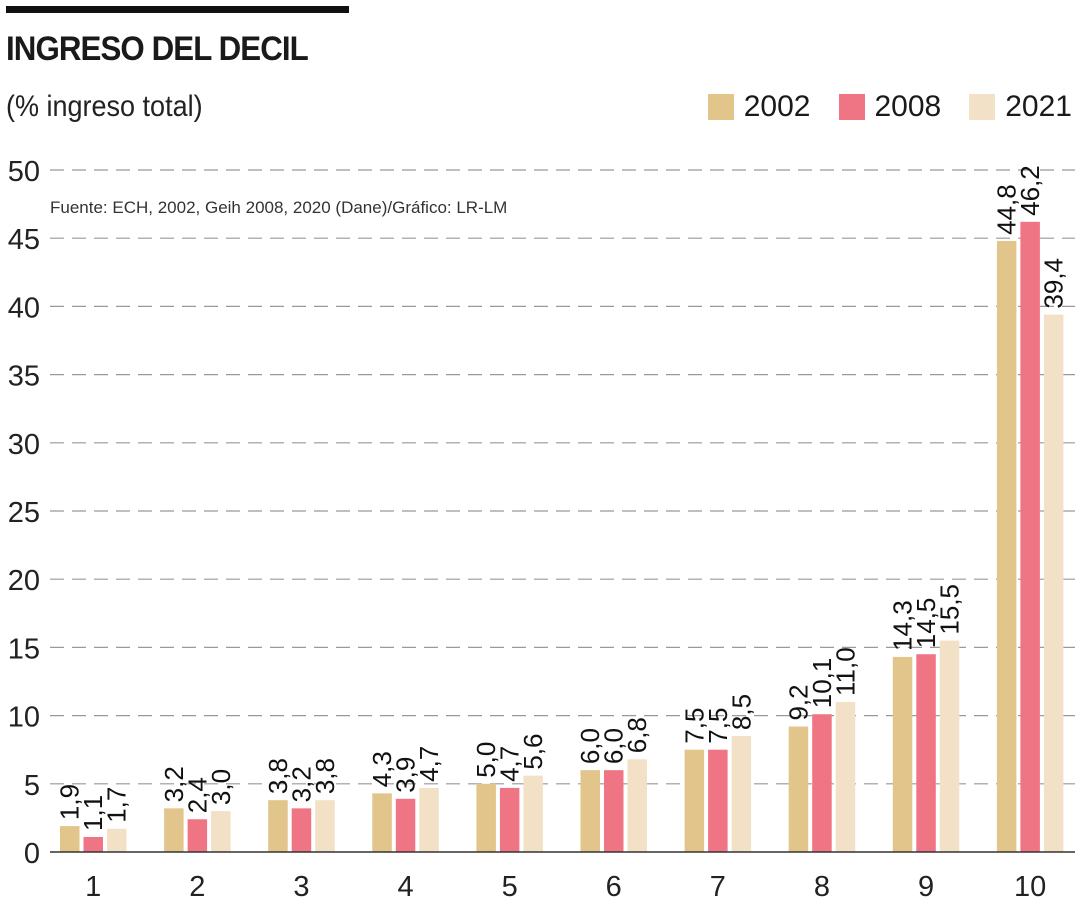 The image size is (1080, 900). I want to click on y-tick-label: 45, so click(24, 240).